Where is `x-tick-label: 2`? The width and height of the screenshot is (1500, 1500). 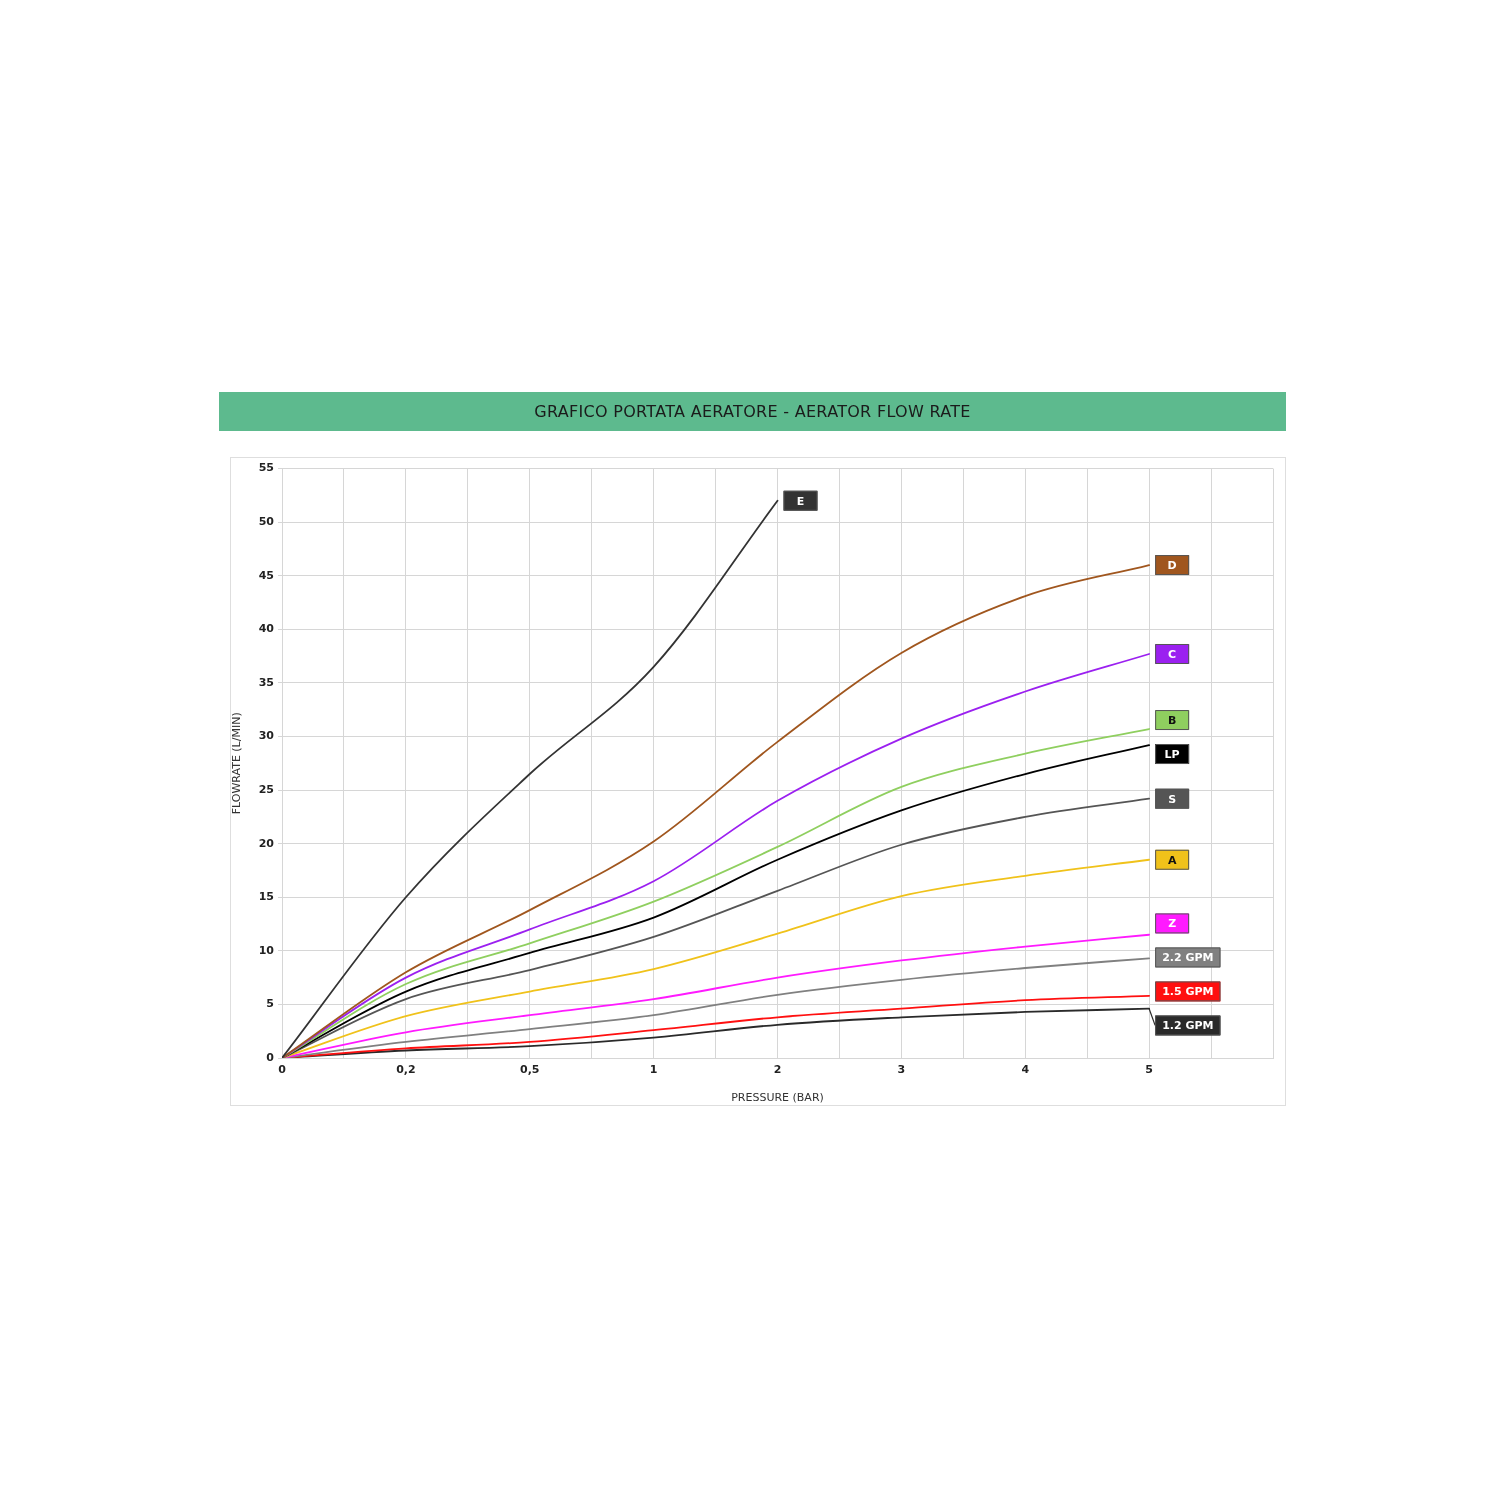
x-tick-label: 2 is located at coordinates (777, 1070).